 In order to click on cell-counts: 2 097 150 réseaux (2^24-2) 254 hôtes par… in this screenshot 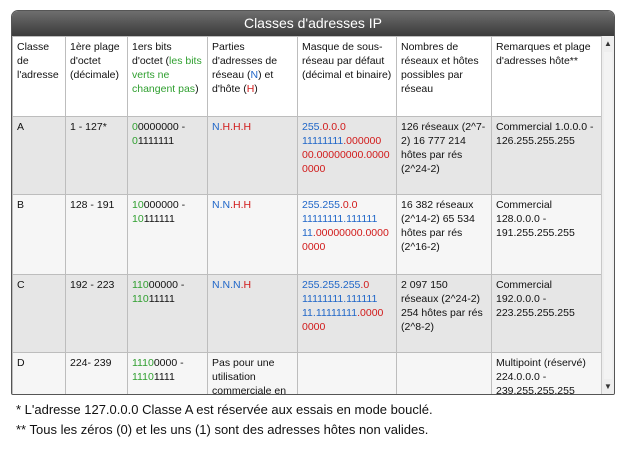, I will do `click(444, 313)`.